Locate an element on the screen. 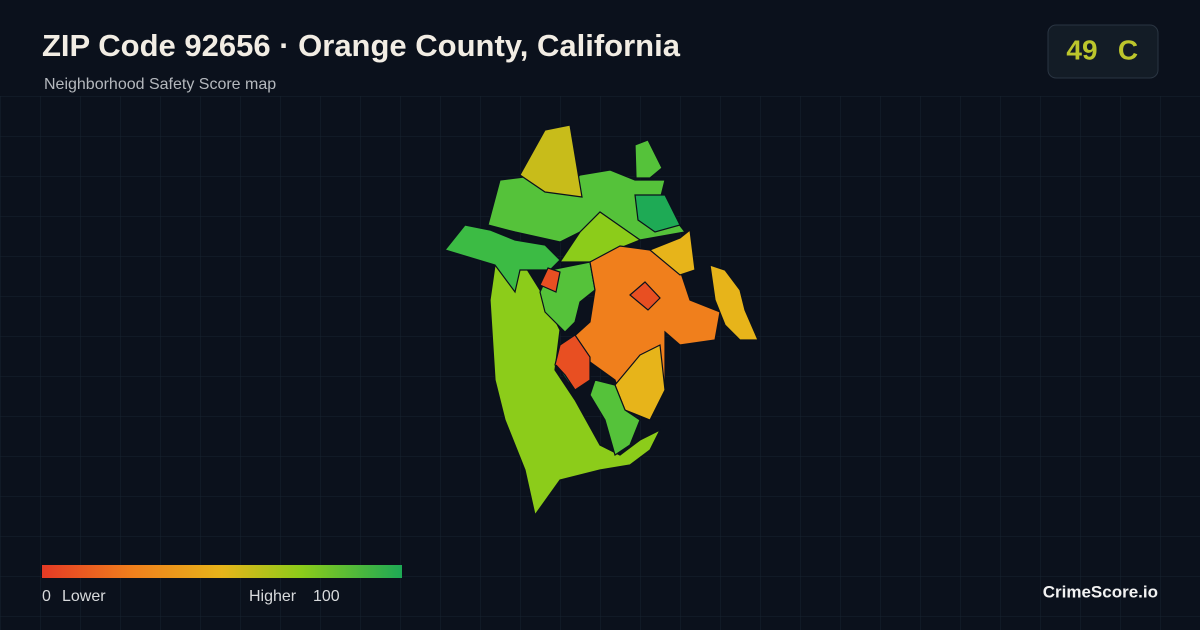 This screenshot has height=630, width=1200. legend-min-label: Lower is located at coordinates (84, 596).